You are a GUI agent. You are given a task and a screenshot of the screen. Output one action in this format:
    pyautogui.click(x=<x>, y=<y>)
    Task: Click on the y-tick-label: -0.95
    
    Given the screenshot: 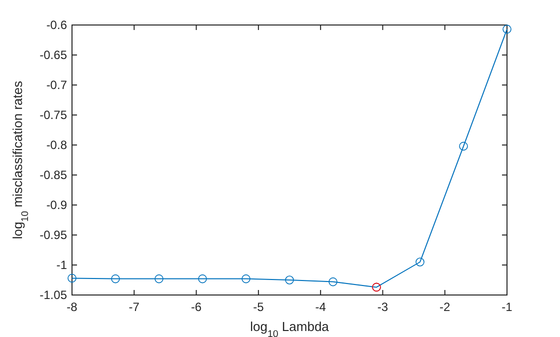 What is the action you would take?
    pyautogui.click(x=54, y=235)
    